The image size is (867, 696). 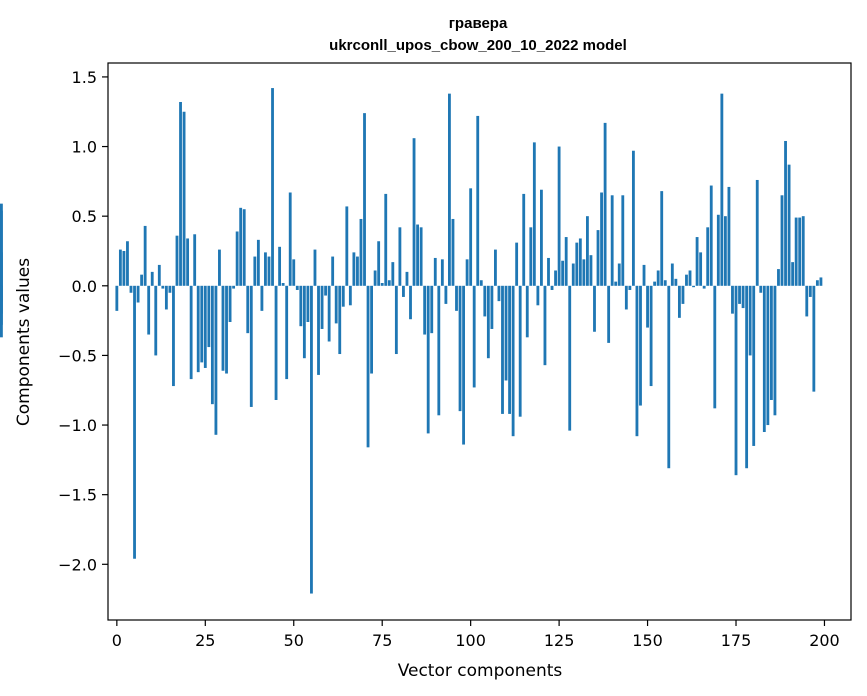 What do you see at coordinates (77, 564) in the screenshot?
I see `y-tick-label: −2.0` at bounding box center [77, 564].